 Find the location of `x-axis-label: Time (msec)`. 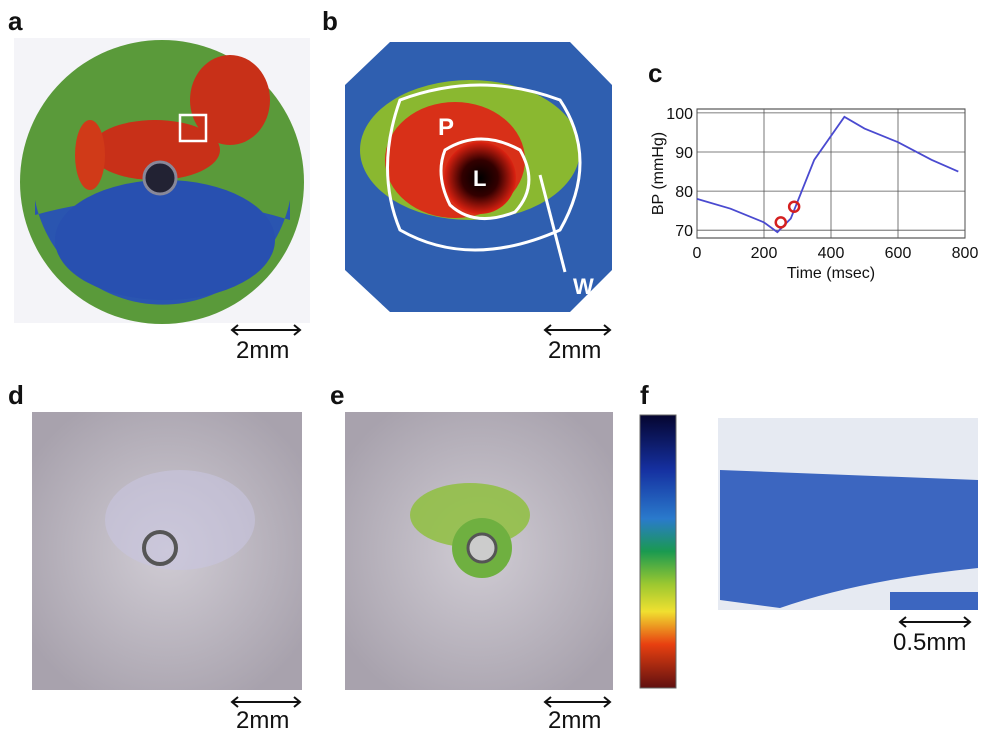

x-axis-label: Time (msec) is located at coordinates (831, 273).